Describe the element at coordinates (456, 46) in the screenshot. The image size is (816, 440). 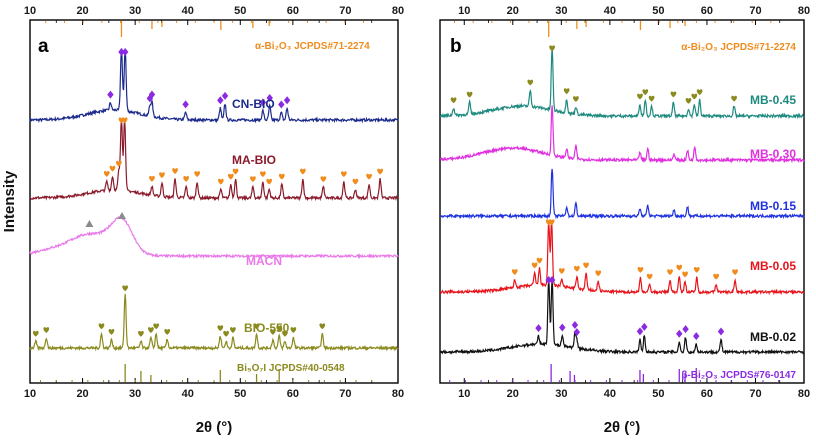
I see `panel-label: b` at that location.